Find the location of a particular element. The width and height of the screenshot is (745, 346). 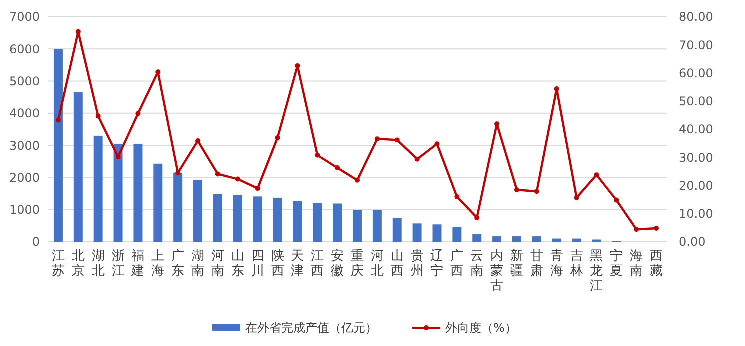

x-tick-label: 陕西 is located at coordinates (277, 264).